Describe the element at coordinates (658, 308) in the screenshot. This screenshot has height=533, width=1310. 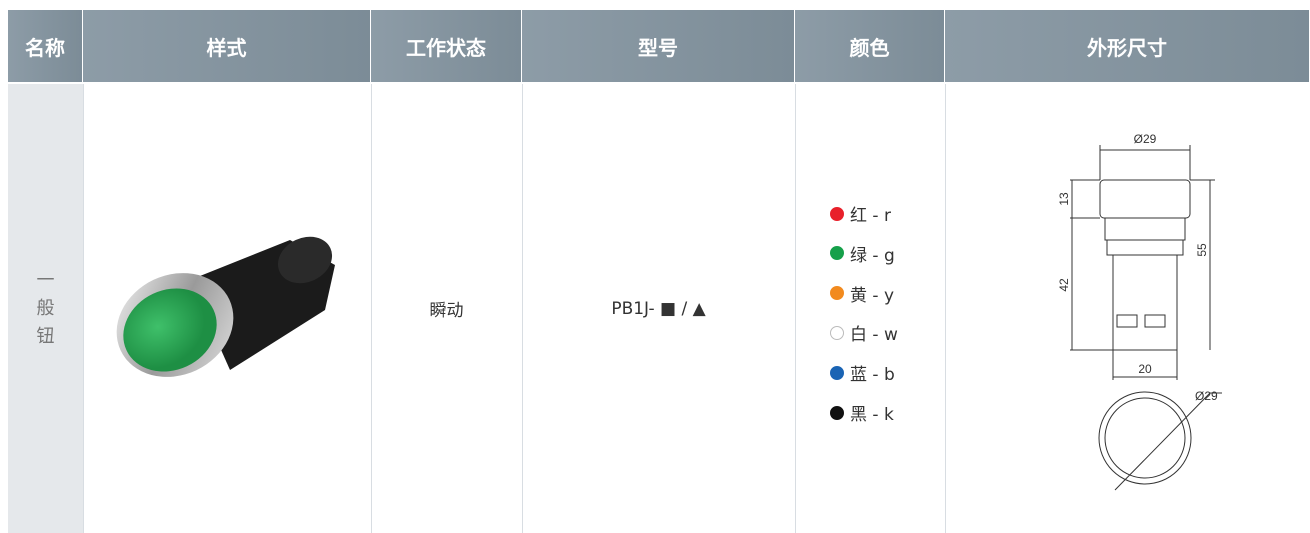
I see `model: PB1J- ■ / ▲` at that location.